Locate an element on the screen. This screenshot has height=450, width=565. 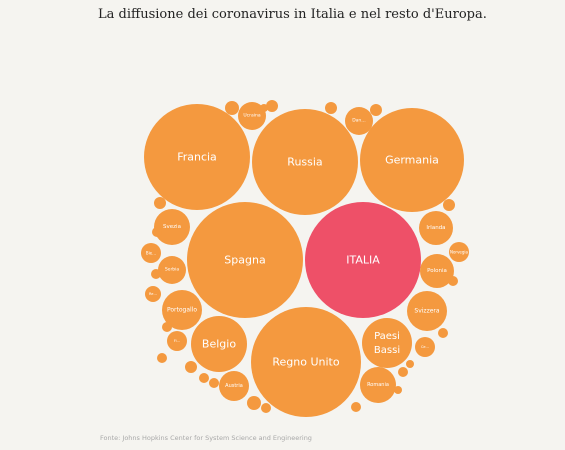
bubble-dan is located at coordinates (359, 121).